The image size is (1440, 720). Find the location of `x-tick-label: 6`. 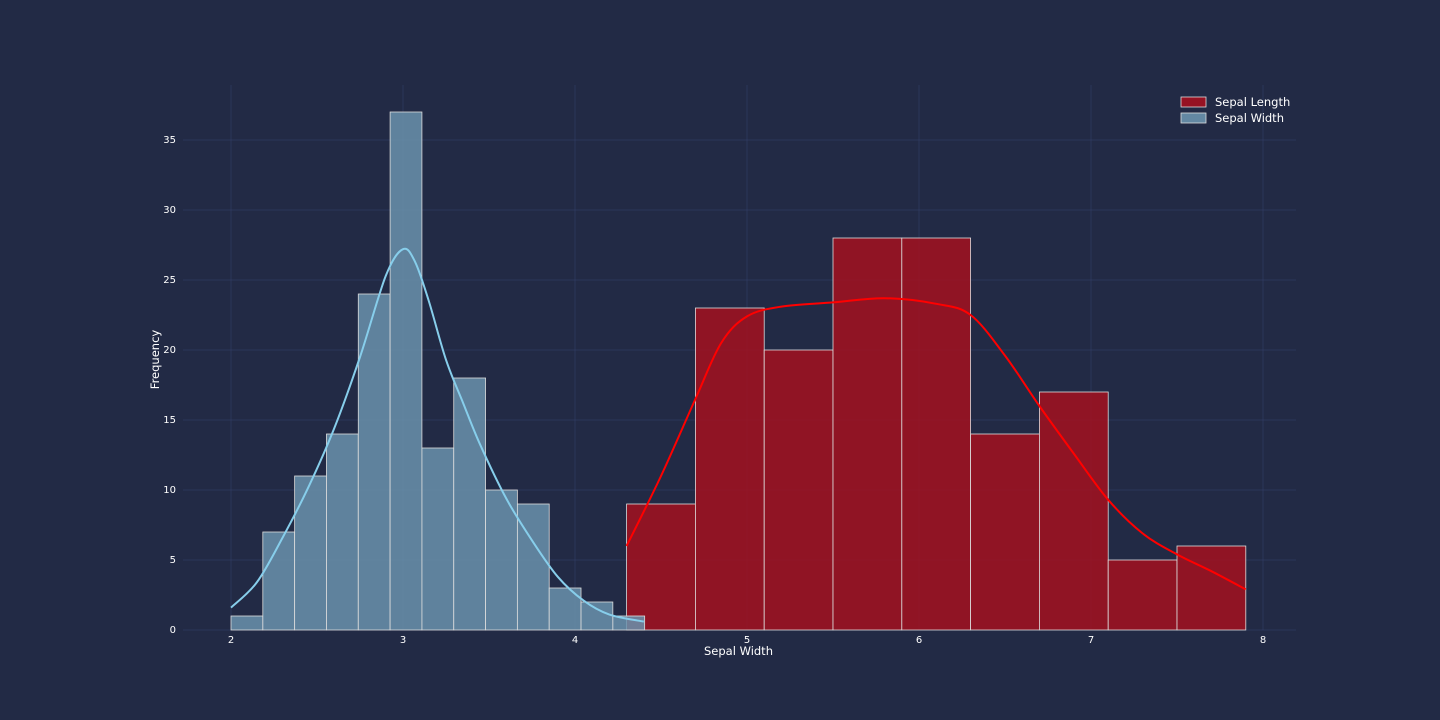

x-tick-label: 6 is located at coordinates (919, 640).